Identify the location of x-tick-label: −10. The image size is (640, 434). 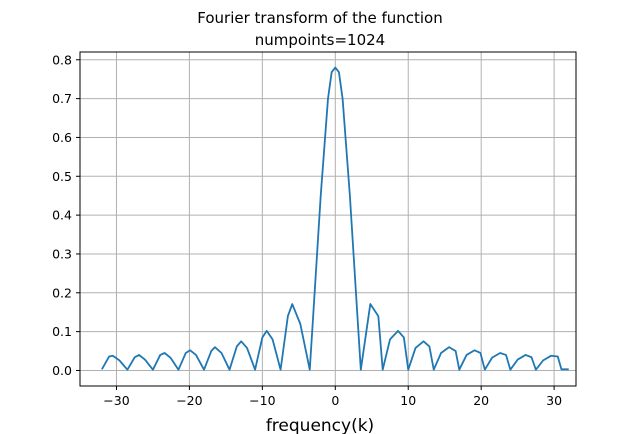
(262, 400).